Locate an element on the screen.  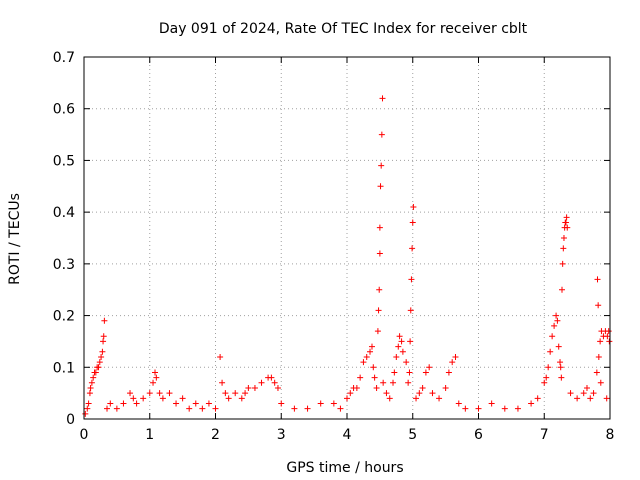
x-tick-label: 1 is located at coordinates (149, 435).